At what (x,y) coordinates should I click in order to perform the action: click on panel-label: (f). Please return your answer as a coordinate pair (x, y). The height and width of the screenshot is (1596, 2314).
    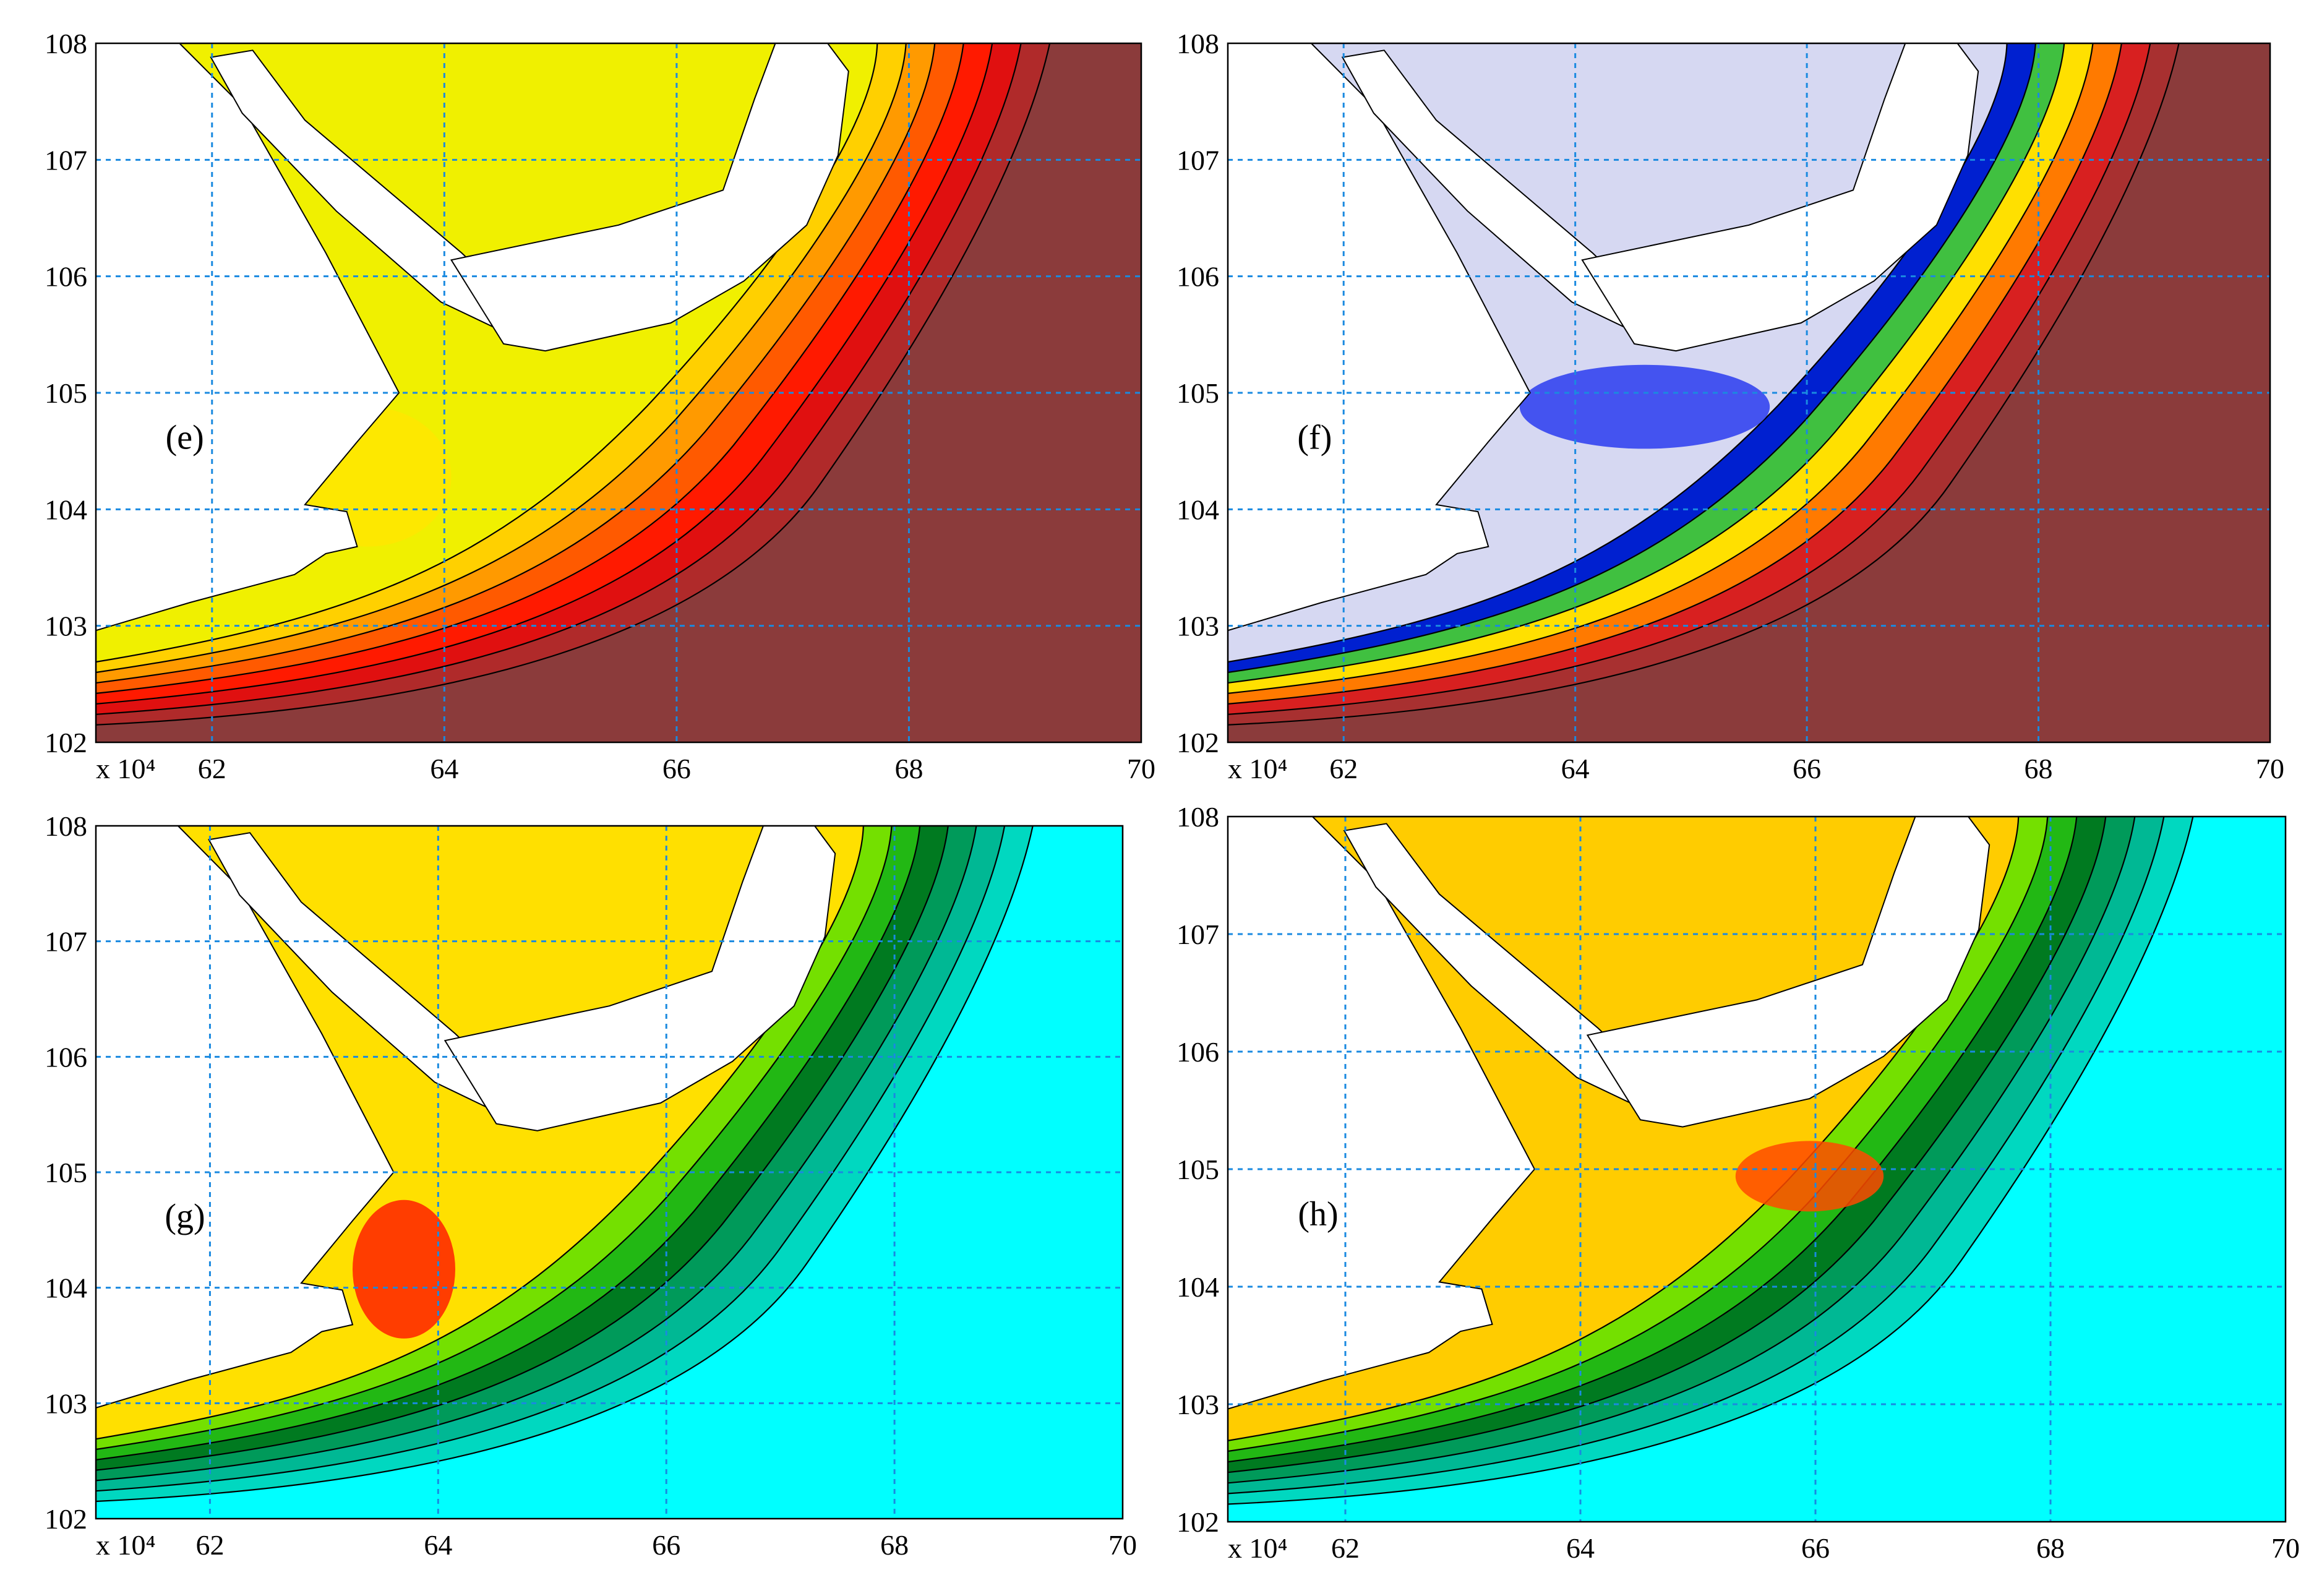
    Looking at the image, I should click on (1314, 438).